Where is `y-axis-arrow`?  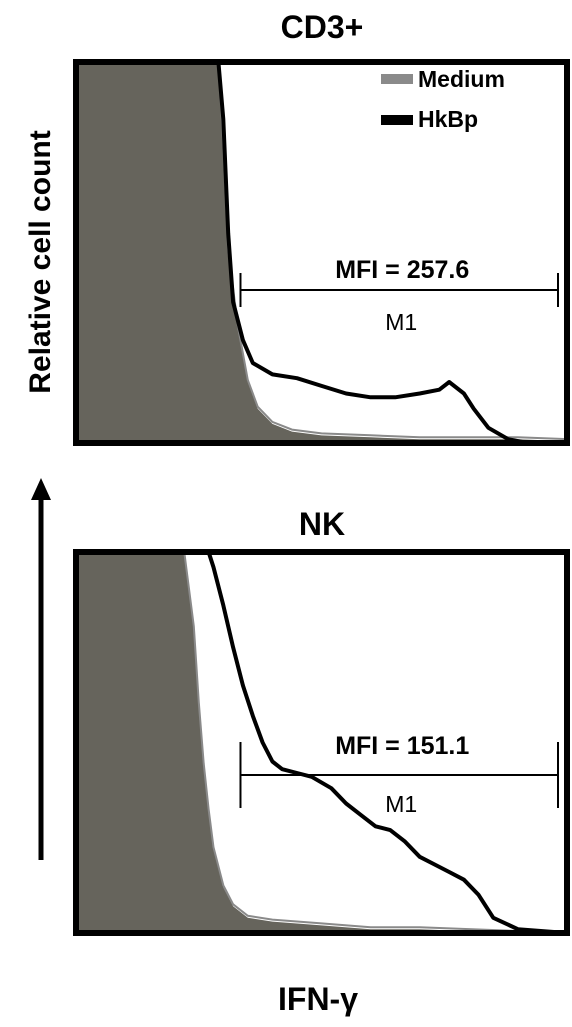
y-axis-arrow is located at coordinates (41, 669).